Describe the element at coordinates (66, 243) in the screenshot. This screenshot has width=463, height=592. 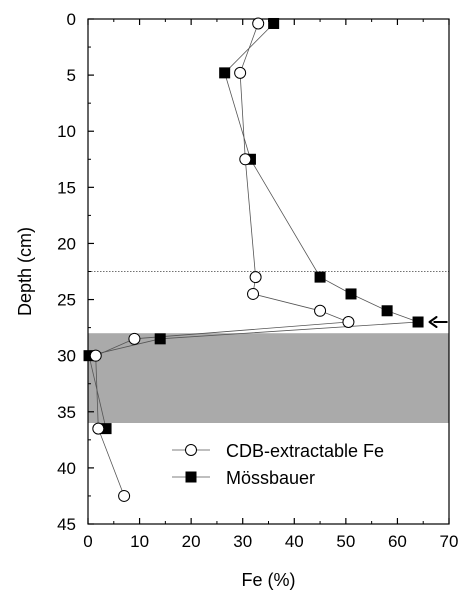
I see `y-tick-label: 20` at that location.